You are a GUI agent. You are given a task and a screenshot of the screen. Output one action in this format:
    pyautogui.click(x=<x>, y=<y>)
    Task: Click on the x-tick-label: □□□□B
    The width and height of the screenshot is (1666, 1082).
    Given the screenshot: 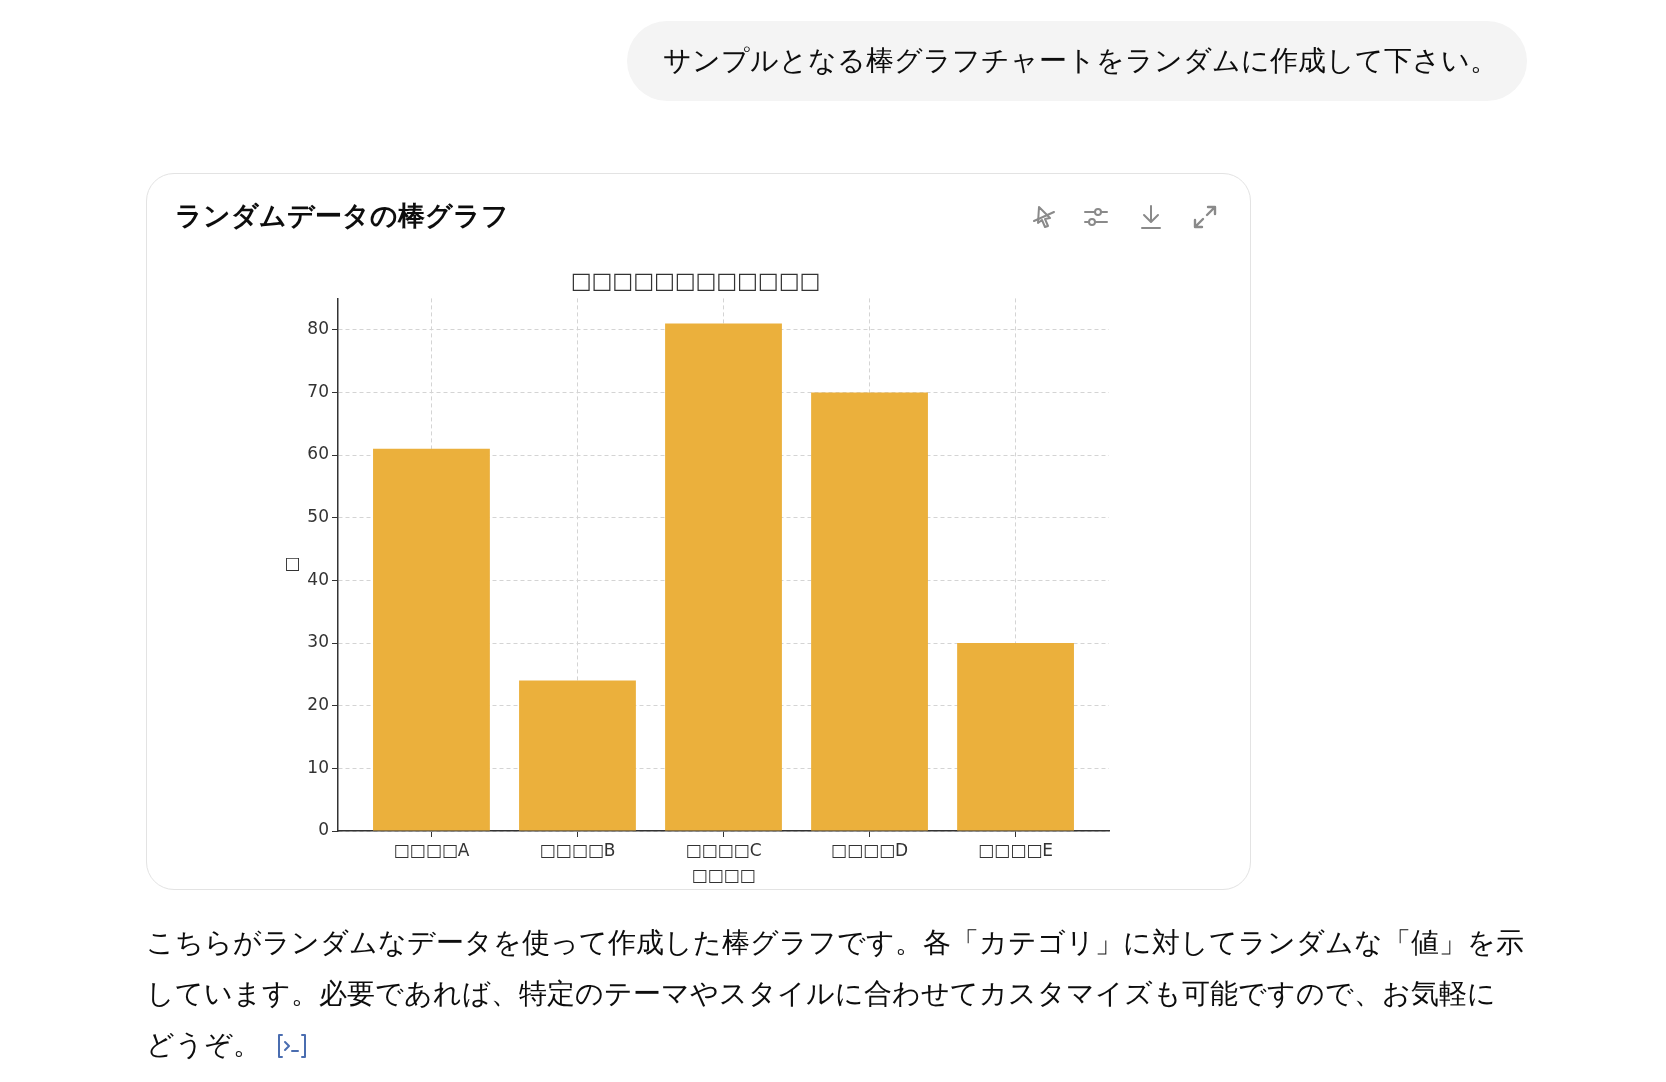 What is the action you would take?
    pyautogui.click(x=577, y=849)
    